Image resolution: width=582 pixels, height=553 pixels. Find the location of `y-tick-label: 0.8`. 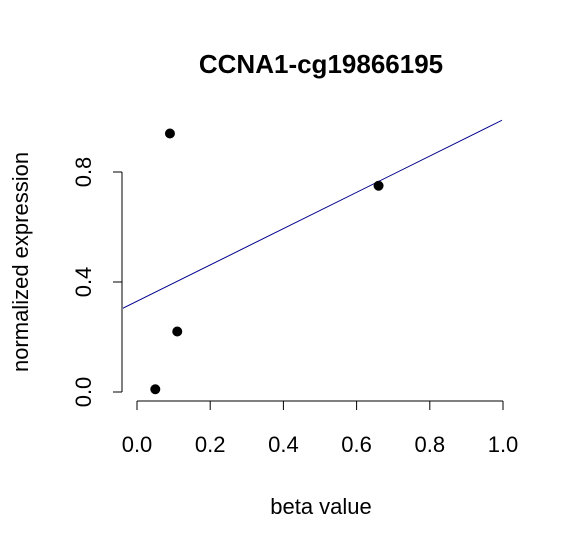

y-tick-label: 0.8 is located at coordinates (83, 172).